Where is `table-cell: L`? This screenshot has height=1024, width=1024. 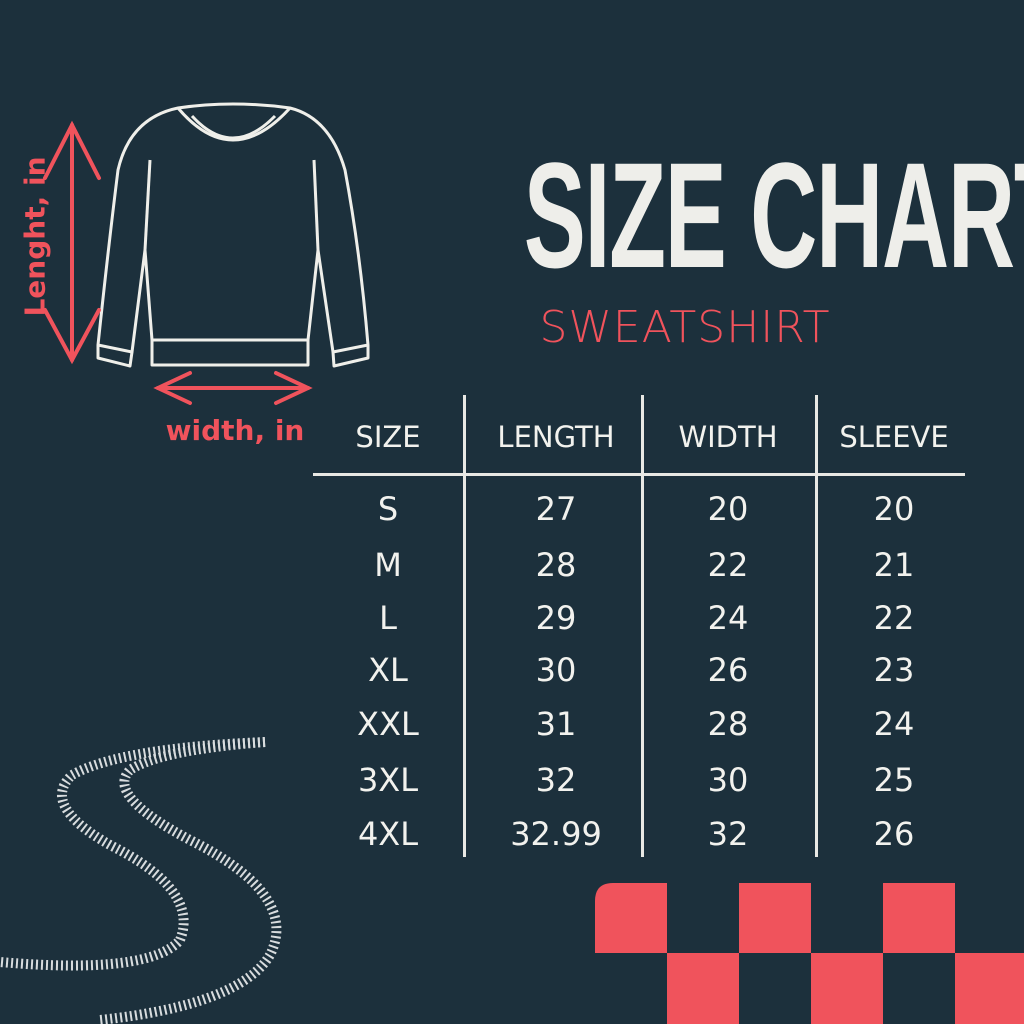
table-cell: L is located at coordinates (388, 618).